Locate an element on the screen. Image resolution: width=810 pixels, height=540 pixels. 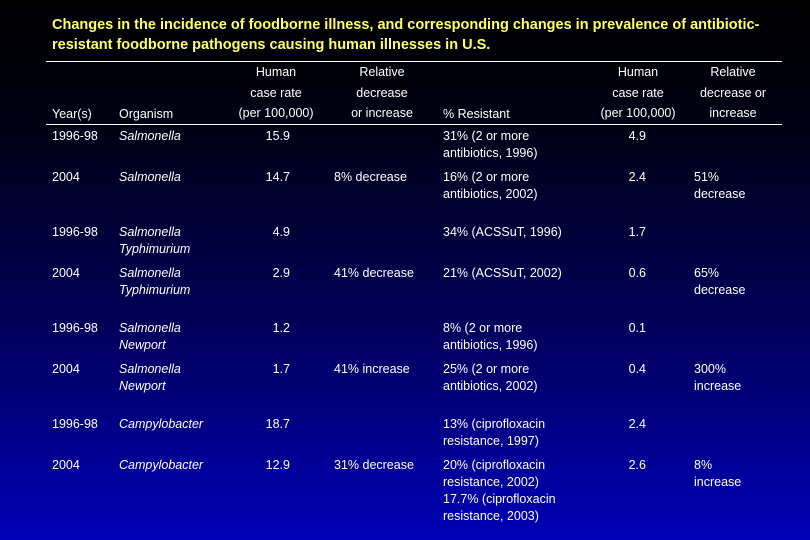
cell-relative-1: 8% decrease is located at coordinates (370, 177).